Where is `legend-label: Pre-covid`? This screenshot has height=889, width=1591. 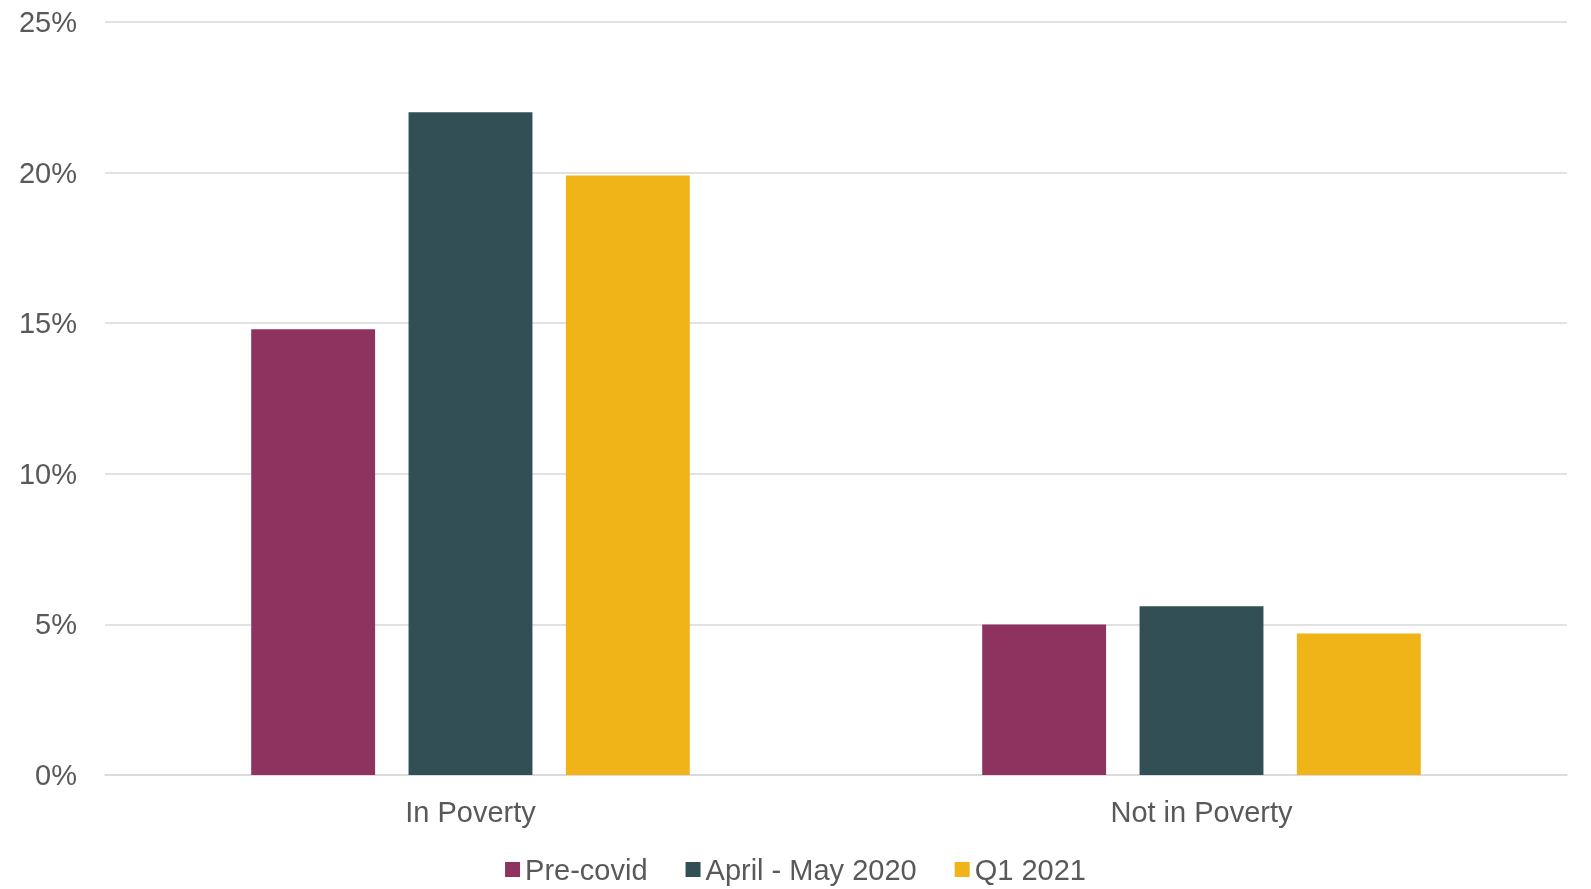 legend-label: Pre-covid is located at coordinates (586, 869).